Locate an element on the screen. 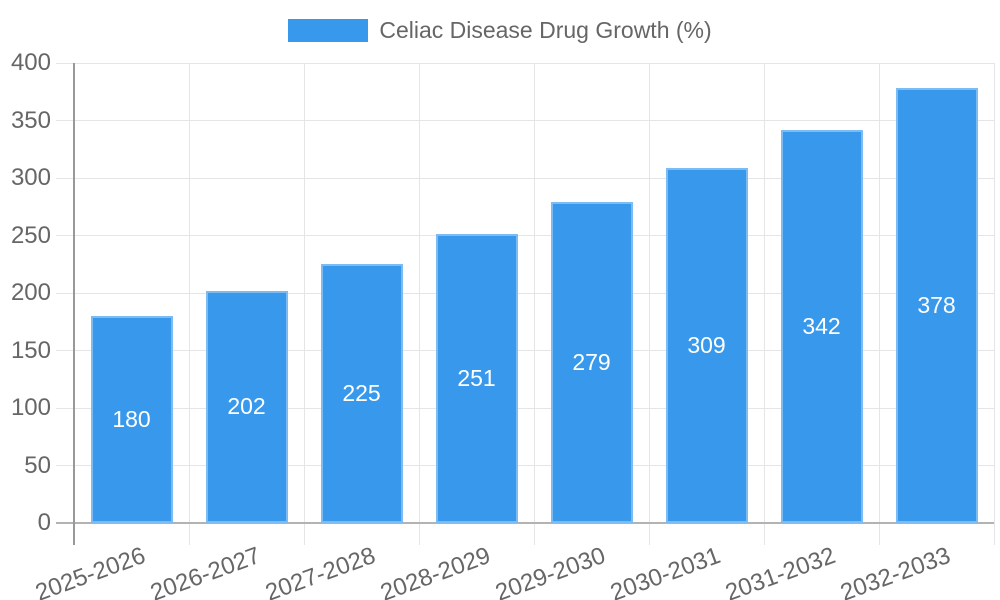 The width and height of the screenshot is (1000, 600). x-tick-label: 2026-2027 is located at coordinates (205, 571).